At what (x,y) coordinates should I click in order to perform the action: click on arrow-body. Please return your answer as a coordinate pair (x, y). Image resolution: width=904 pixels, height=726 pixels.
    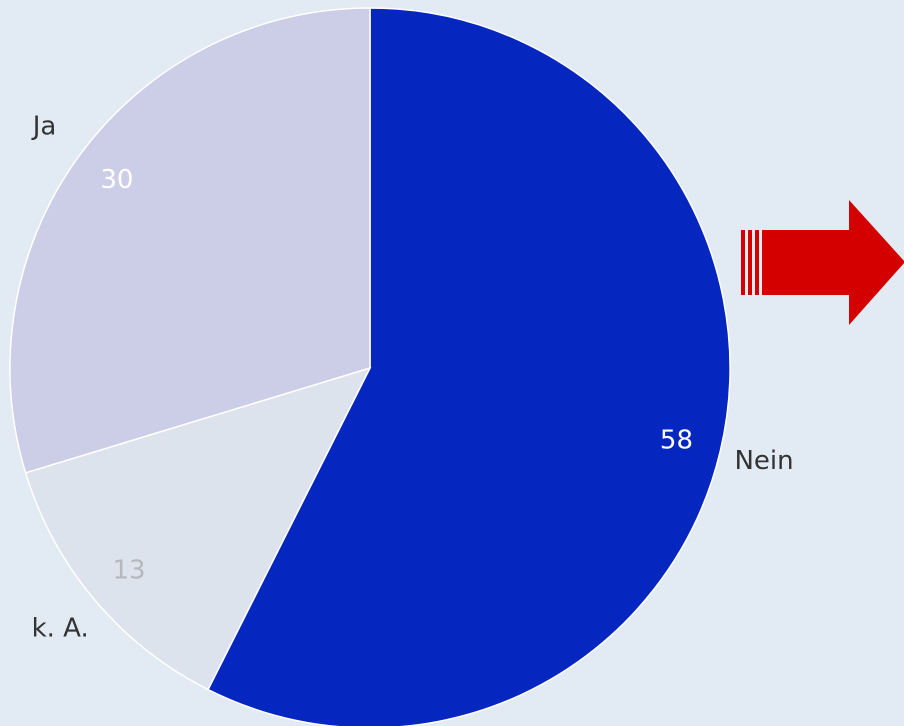
    Looking at the image, I should click on (833, 262).